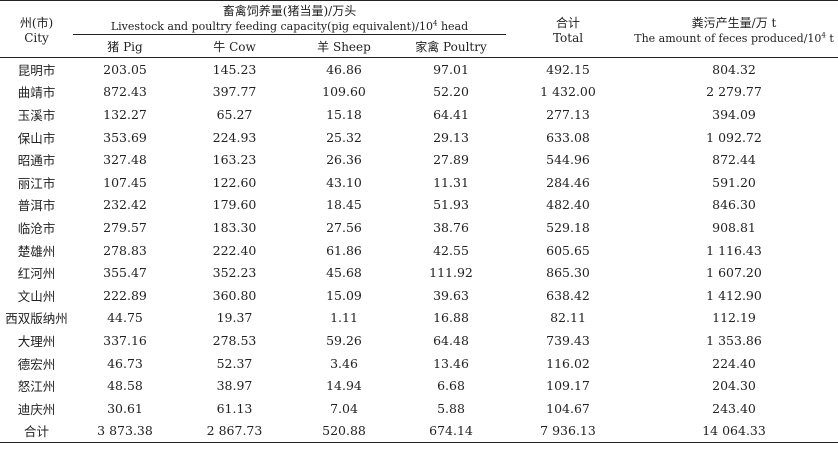 This screenshot has width=838, height=461. What do you see at coordinates (36, 37) in the screenshot?
I see `header-city-en: City` at bounding box center [36, 37].